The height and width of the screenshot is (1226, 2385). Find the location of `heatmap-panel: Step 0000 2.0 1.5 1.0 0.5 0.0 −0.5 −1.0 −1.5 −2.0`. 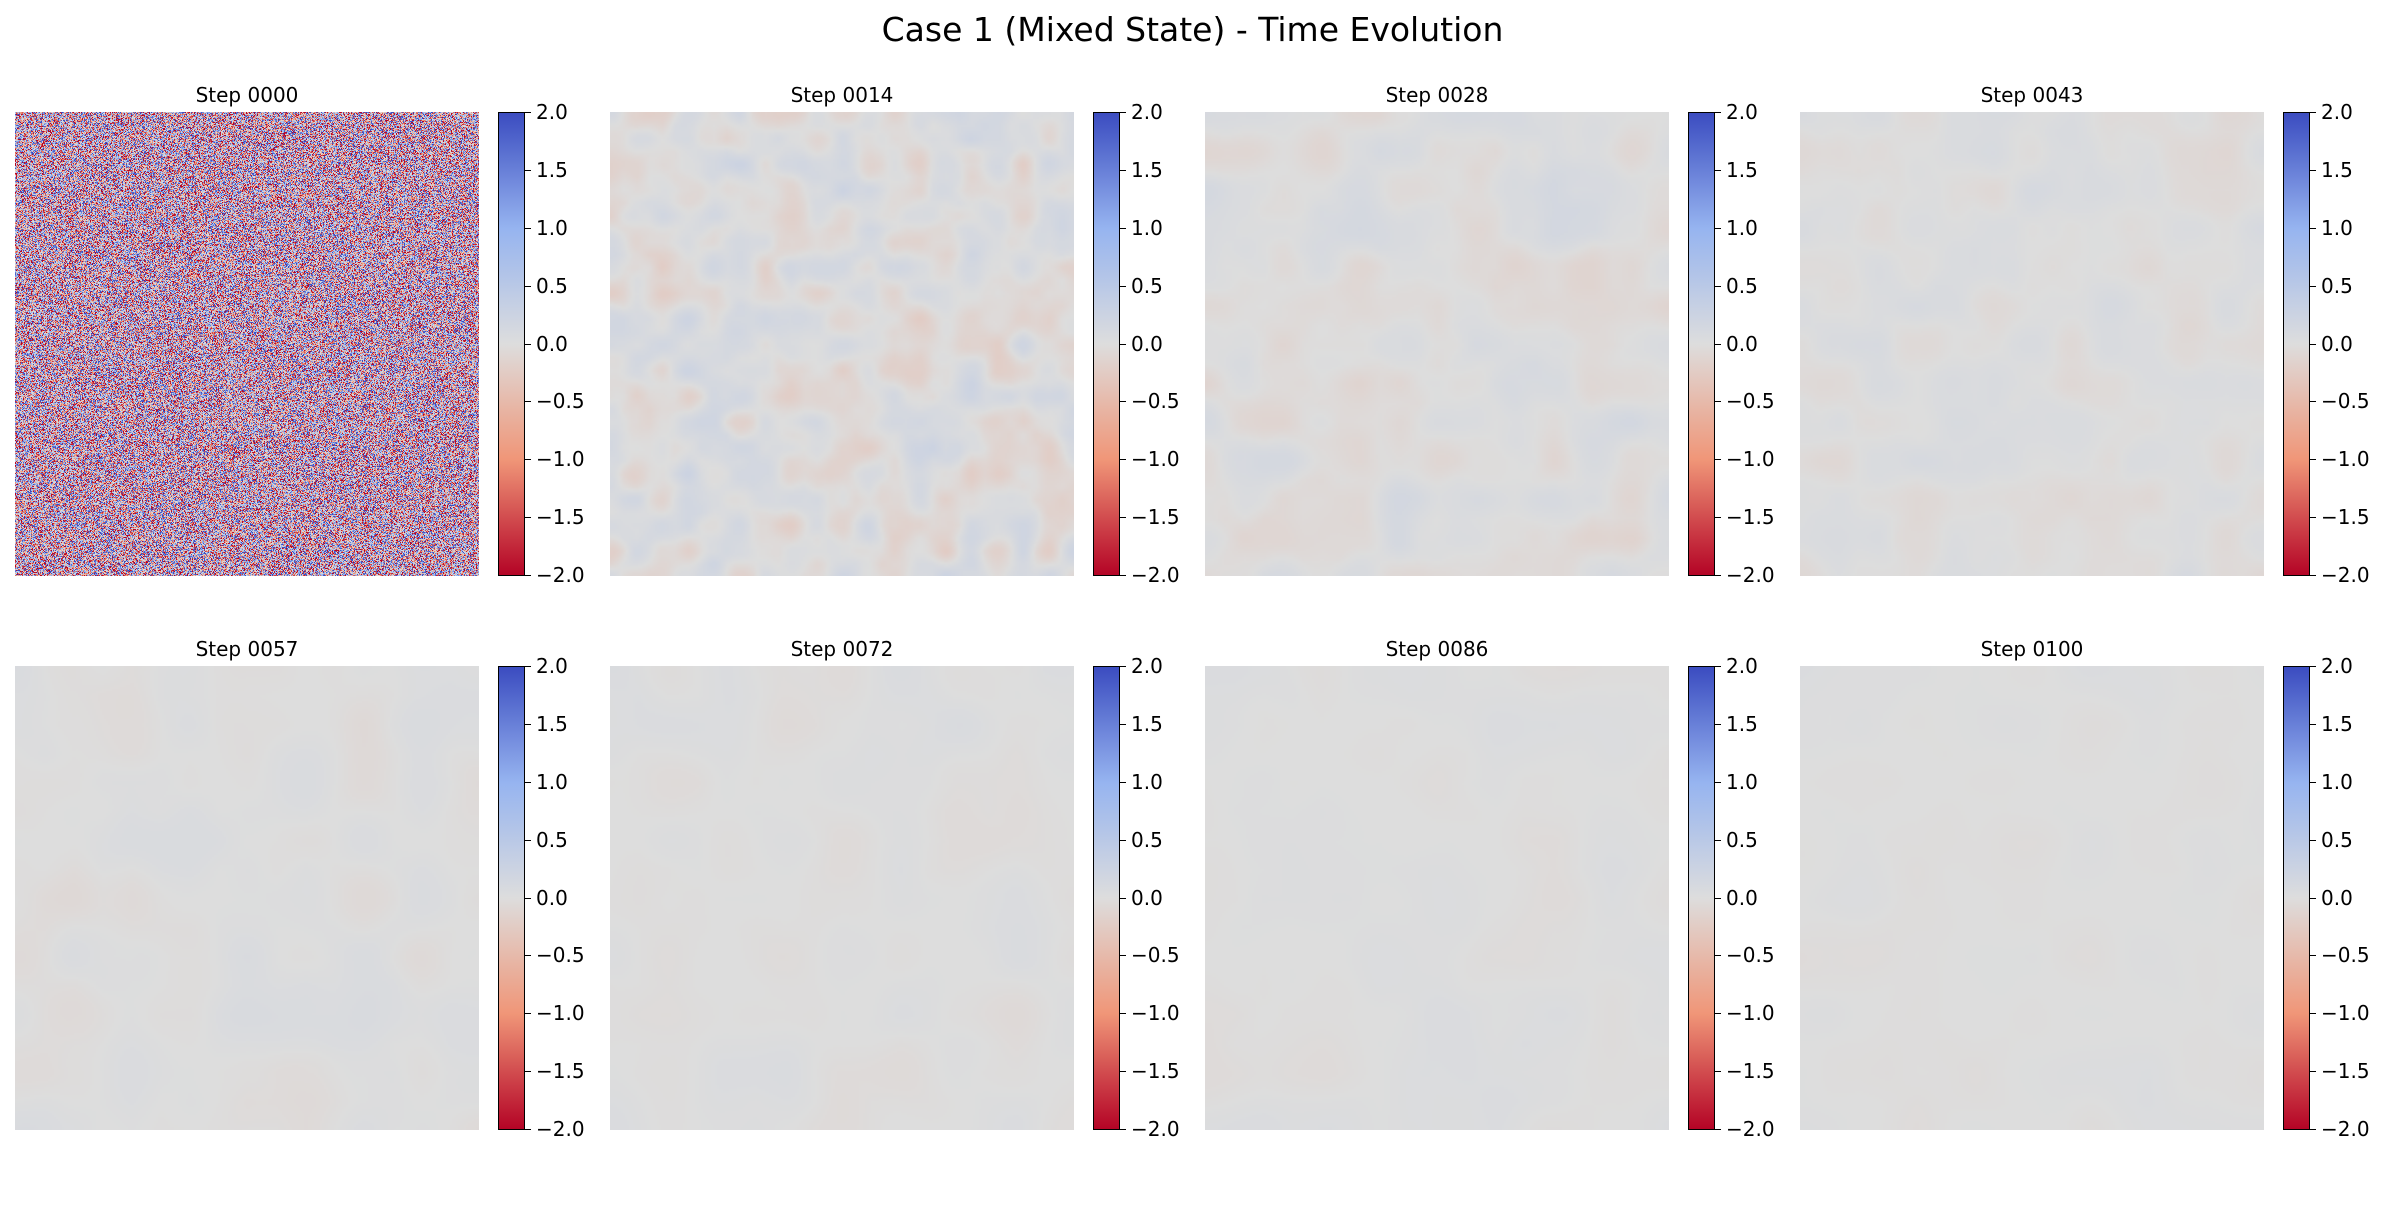

heatmap-panel: Step 0000 2.0 1.5 1.0 0.5 0.0 −0.5 −1.0 −1.5 −2.0 is located at coordinates (312, 377).